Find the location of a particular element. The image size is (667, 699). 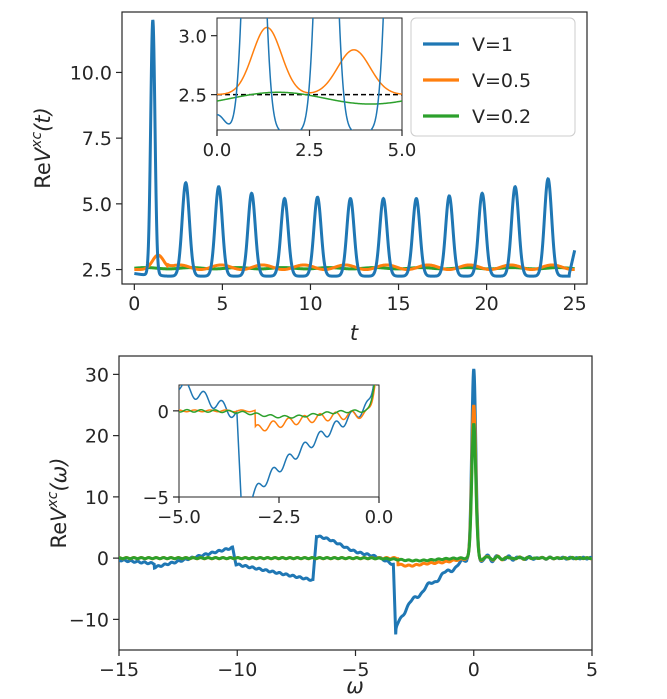

bottom-inset-v1-line is located at coordinates (277, 441).